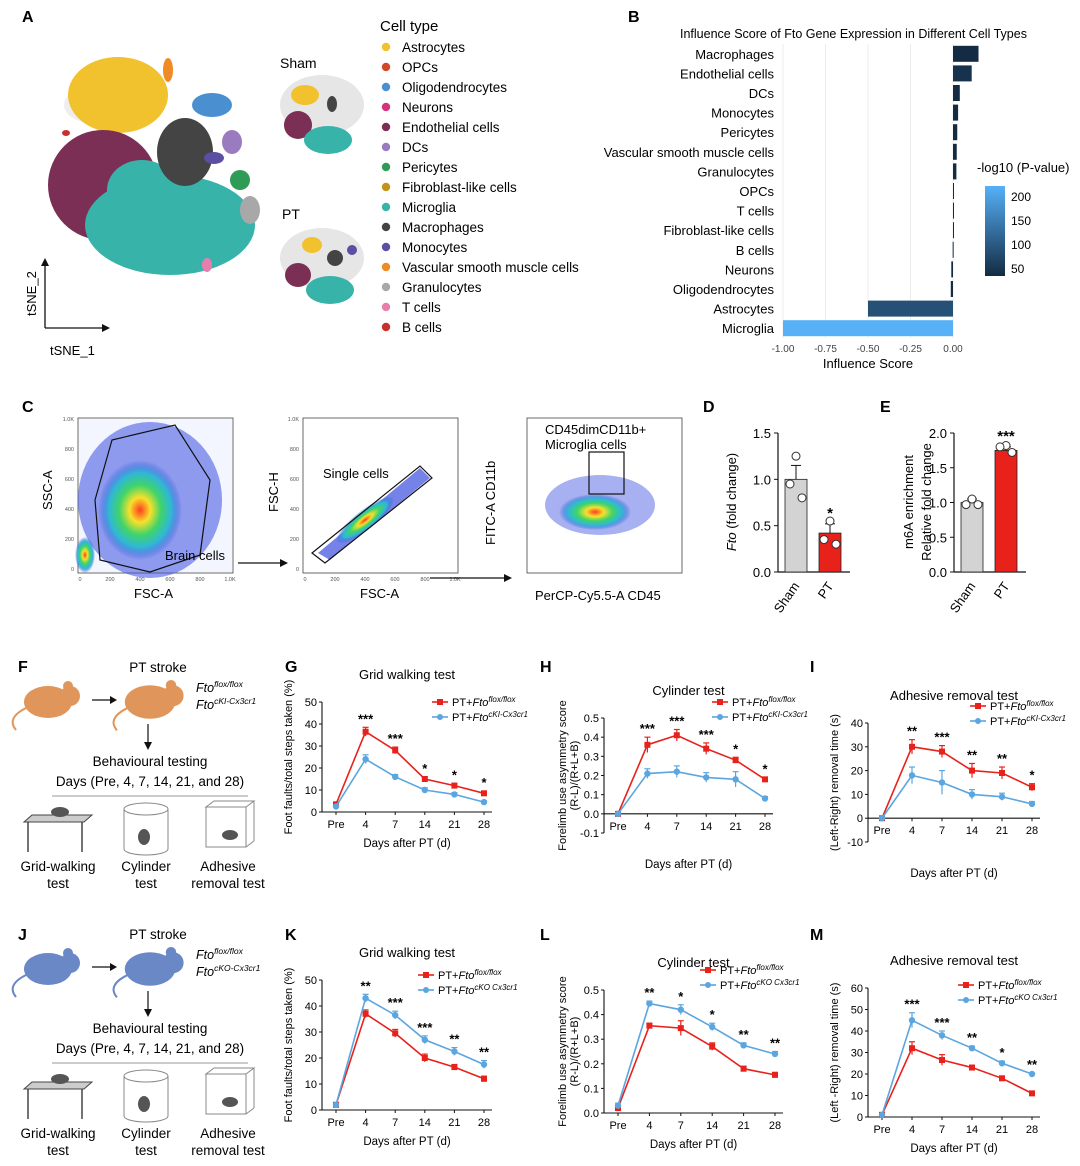  Describe the element at coordinates (718, 230) in the screenshot. I see `chart-b-category-label: Fibroblast-like cells` at that location.